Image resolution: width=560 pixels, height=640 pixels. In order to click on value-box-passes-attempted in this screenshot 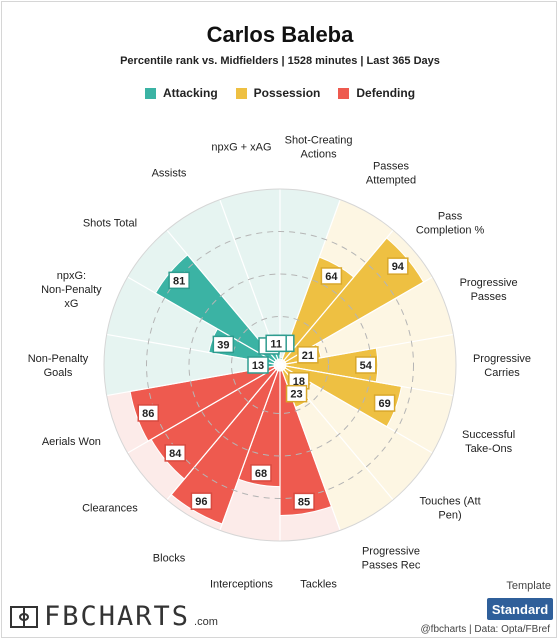, I will do `click(331, 276)`.